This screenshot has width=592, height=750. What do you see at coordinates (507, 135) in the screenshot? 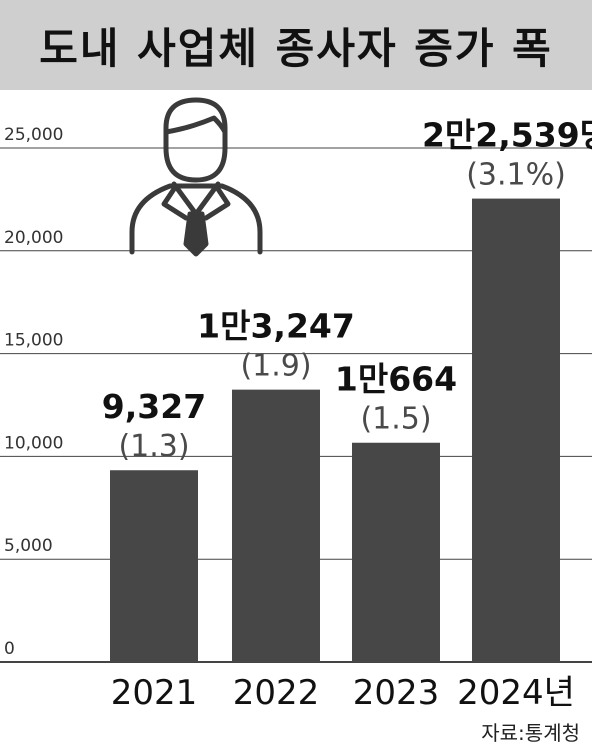
I see `value-label: 2만2,539명` at bounding box center [507, 135].